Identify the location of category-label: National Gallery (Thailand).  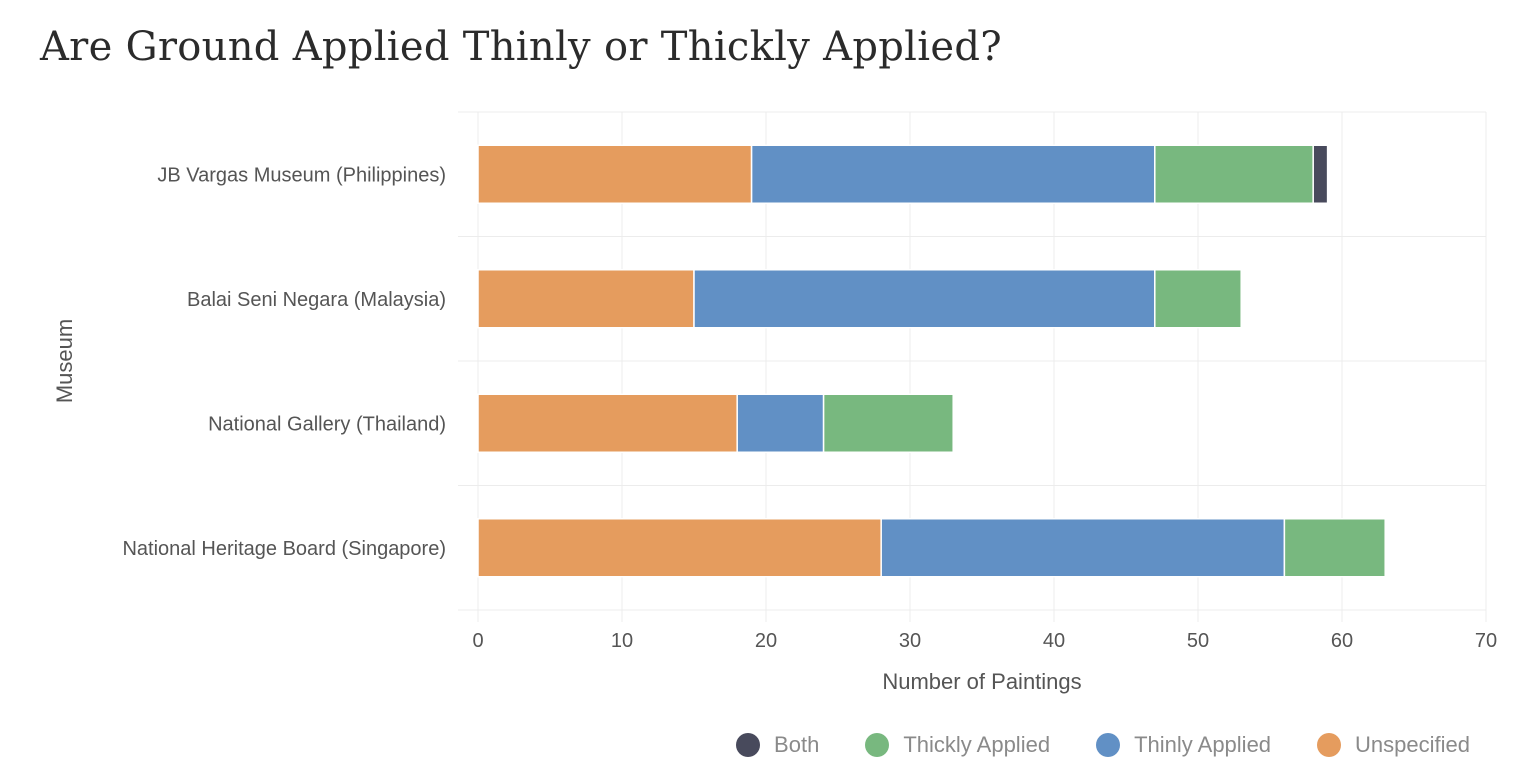
(327, 424).